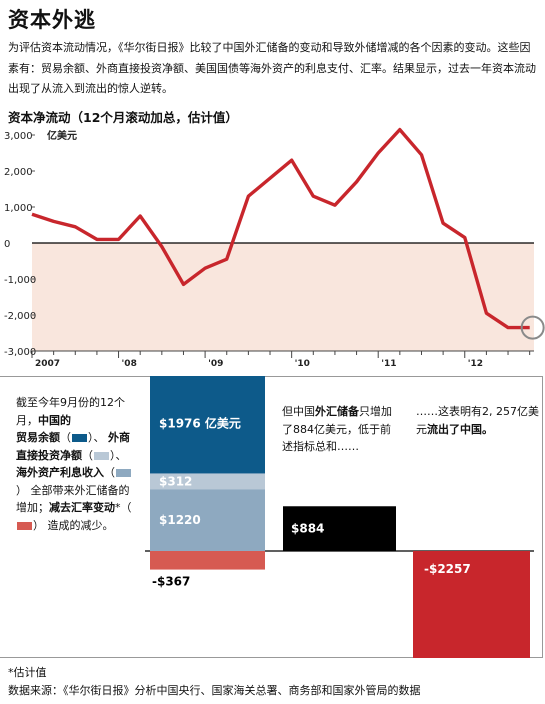  I want to click on label-interest-income: $1220, so click(180, 520).